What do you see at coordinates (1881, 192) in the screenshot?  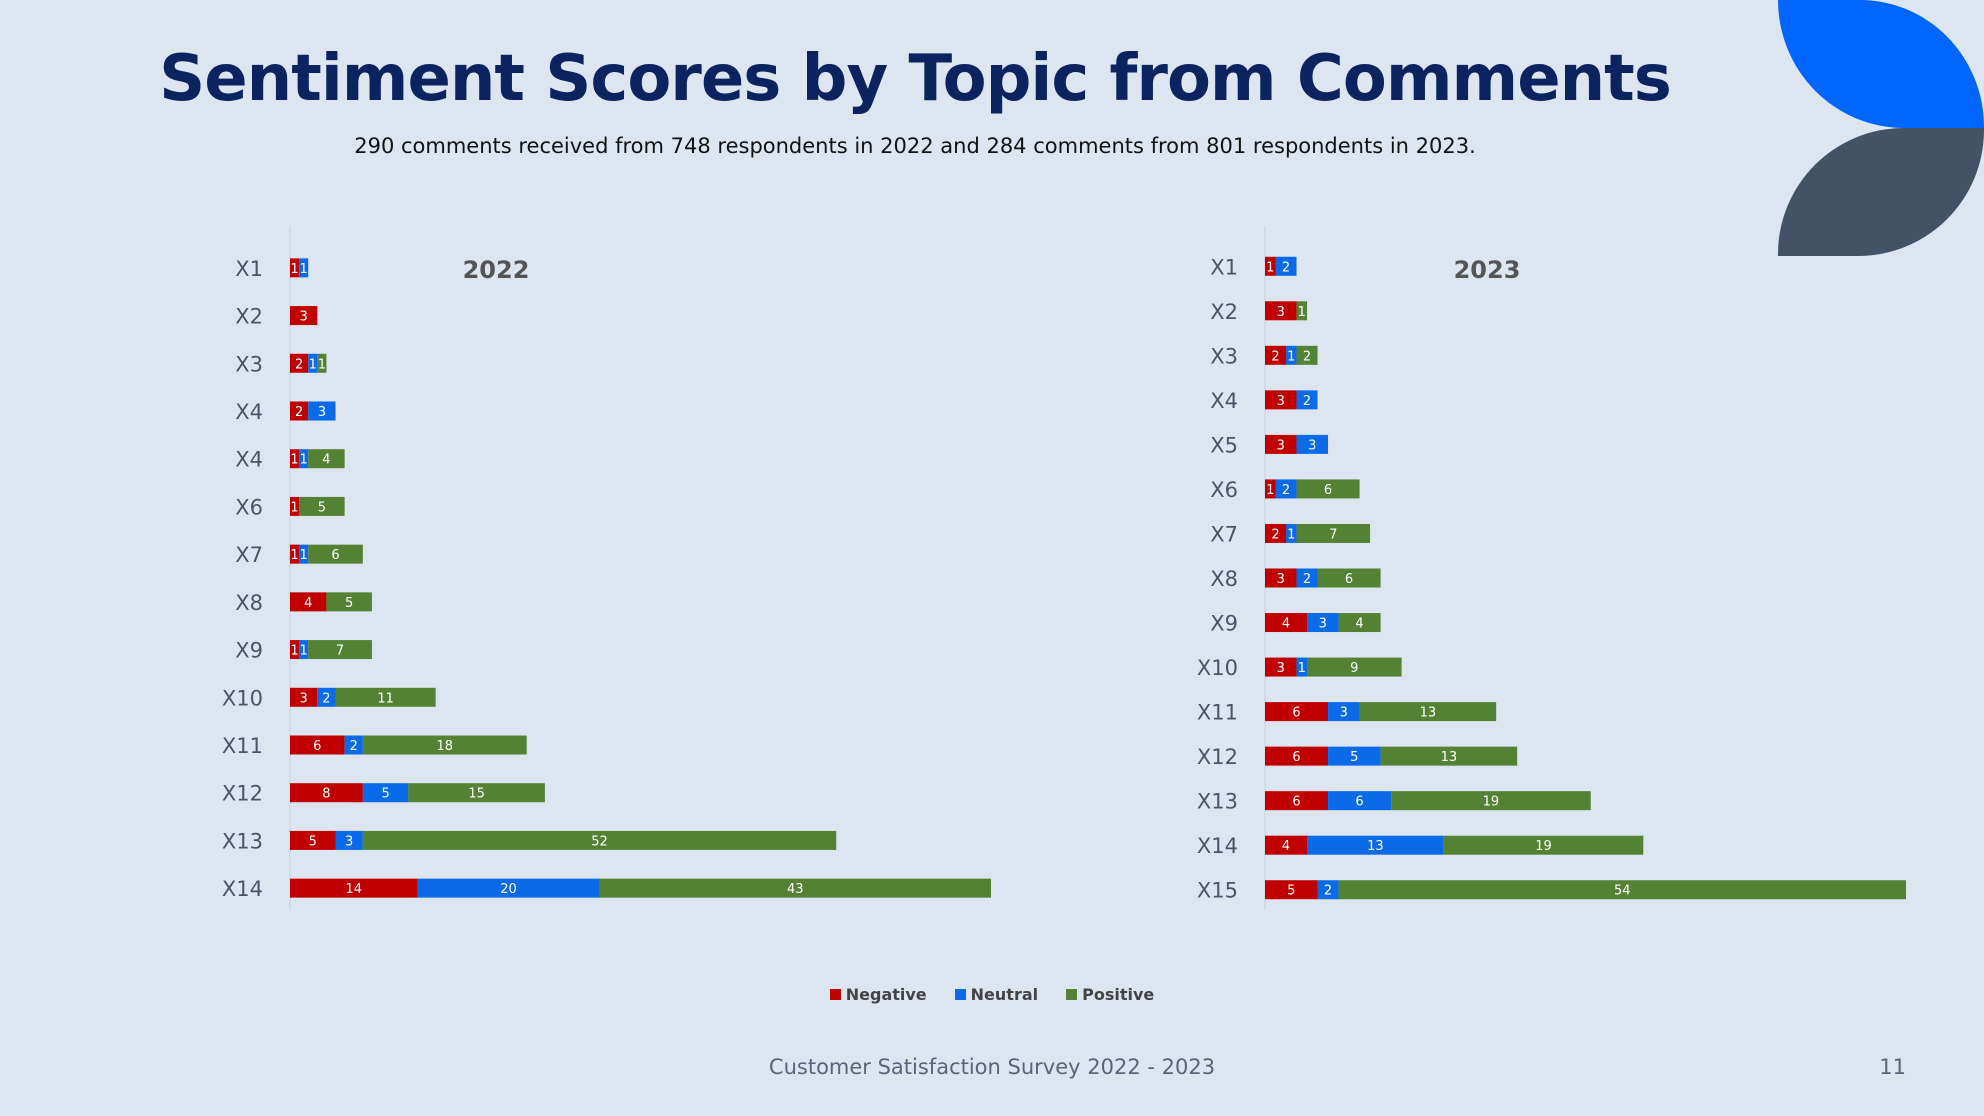 I see `deco-slate-leaf` at bounding box center [1881, 192].